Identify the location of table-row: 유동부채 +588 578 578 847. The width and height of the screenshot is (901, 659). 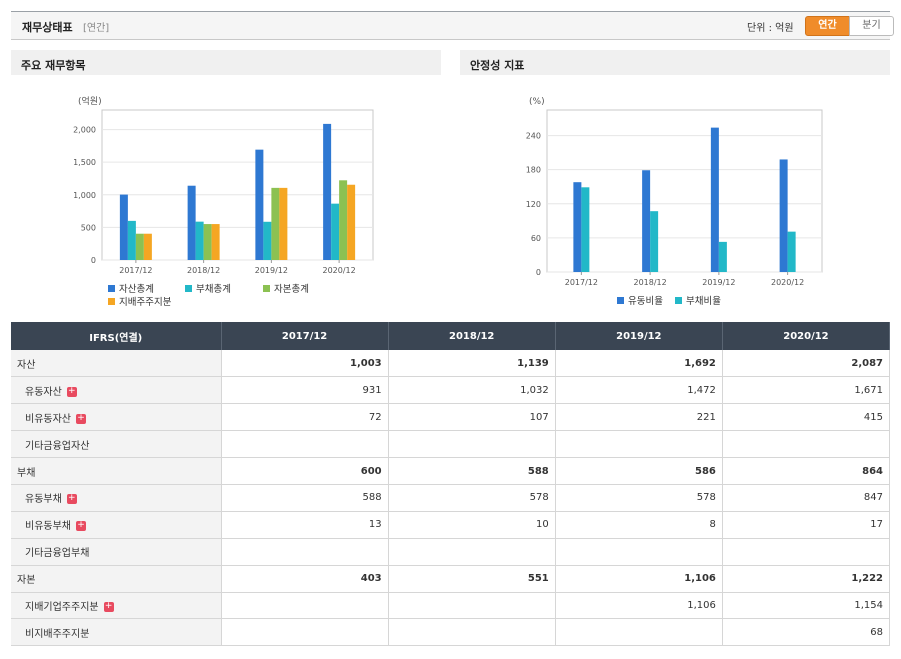
(451, 498).